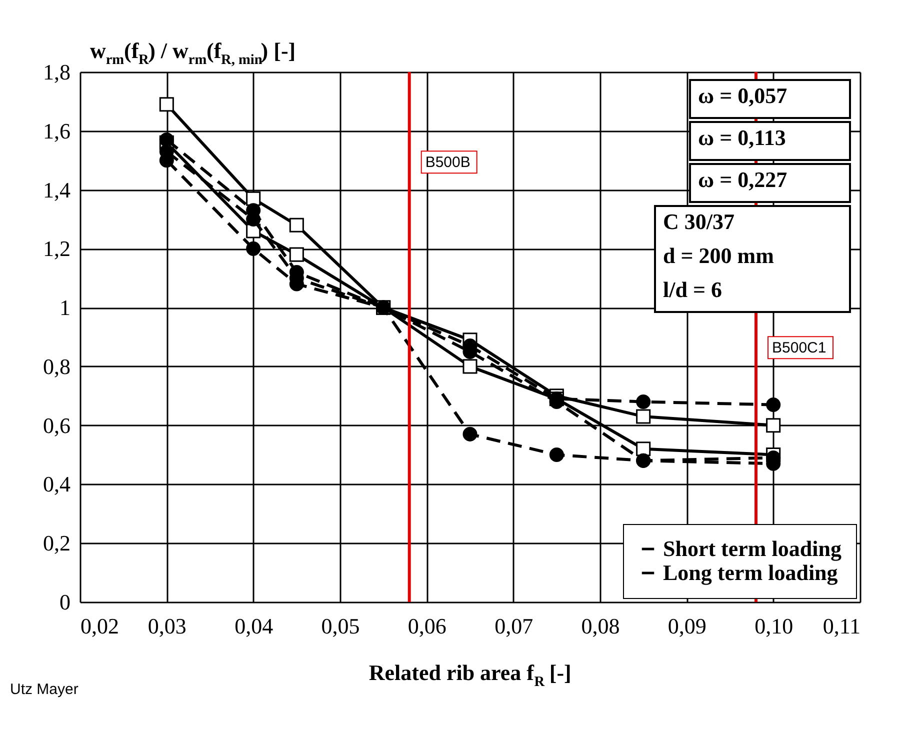 The image size is (911, 742). I want to click on x-tick-label: 0,10, so click(774, 626).